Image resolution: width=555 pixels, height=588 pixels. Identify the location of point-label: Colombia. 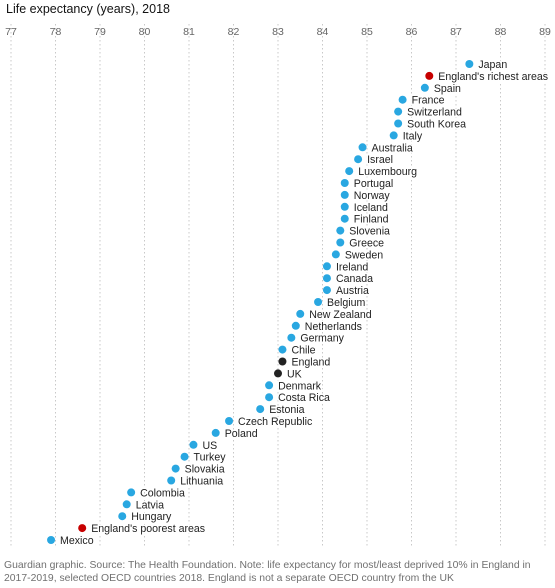
(162, 493).